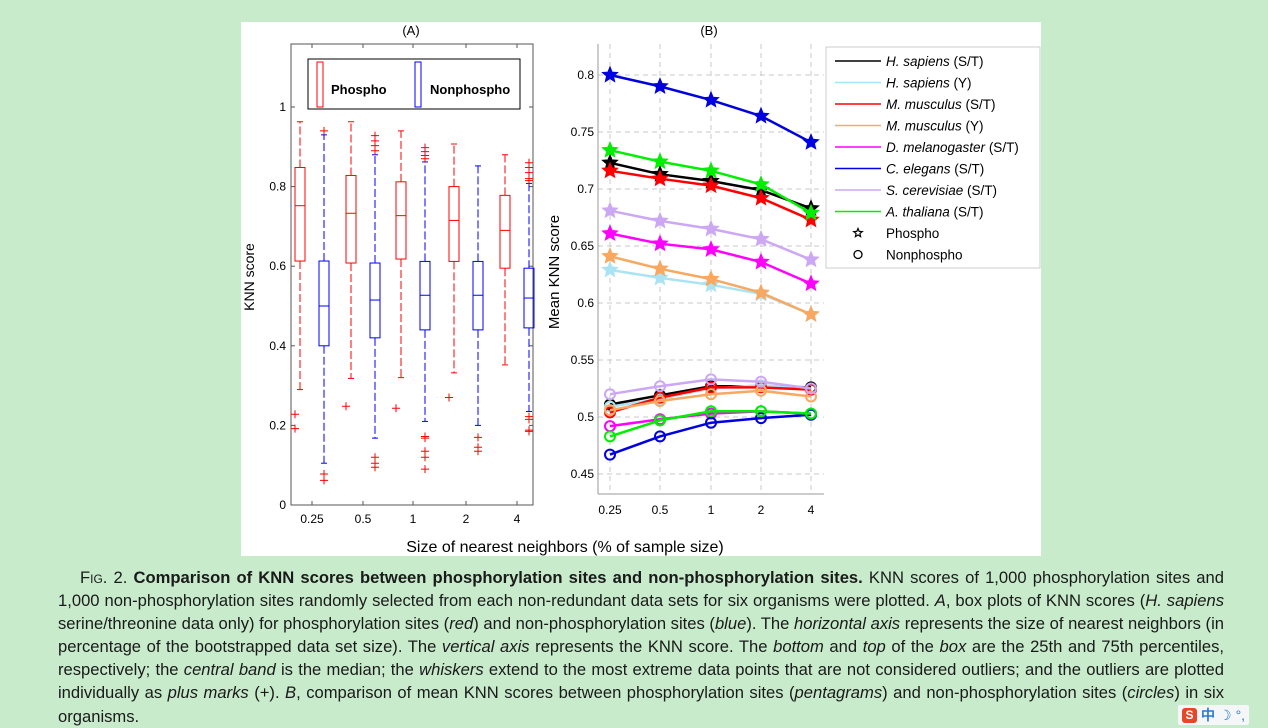  I want to click on legend-label: D. melanogaster (S/T), so click(952, 147).